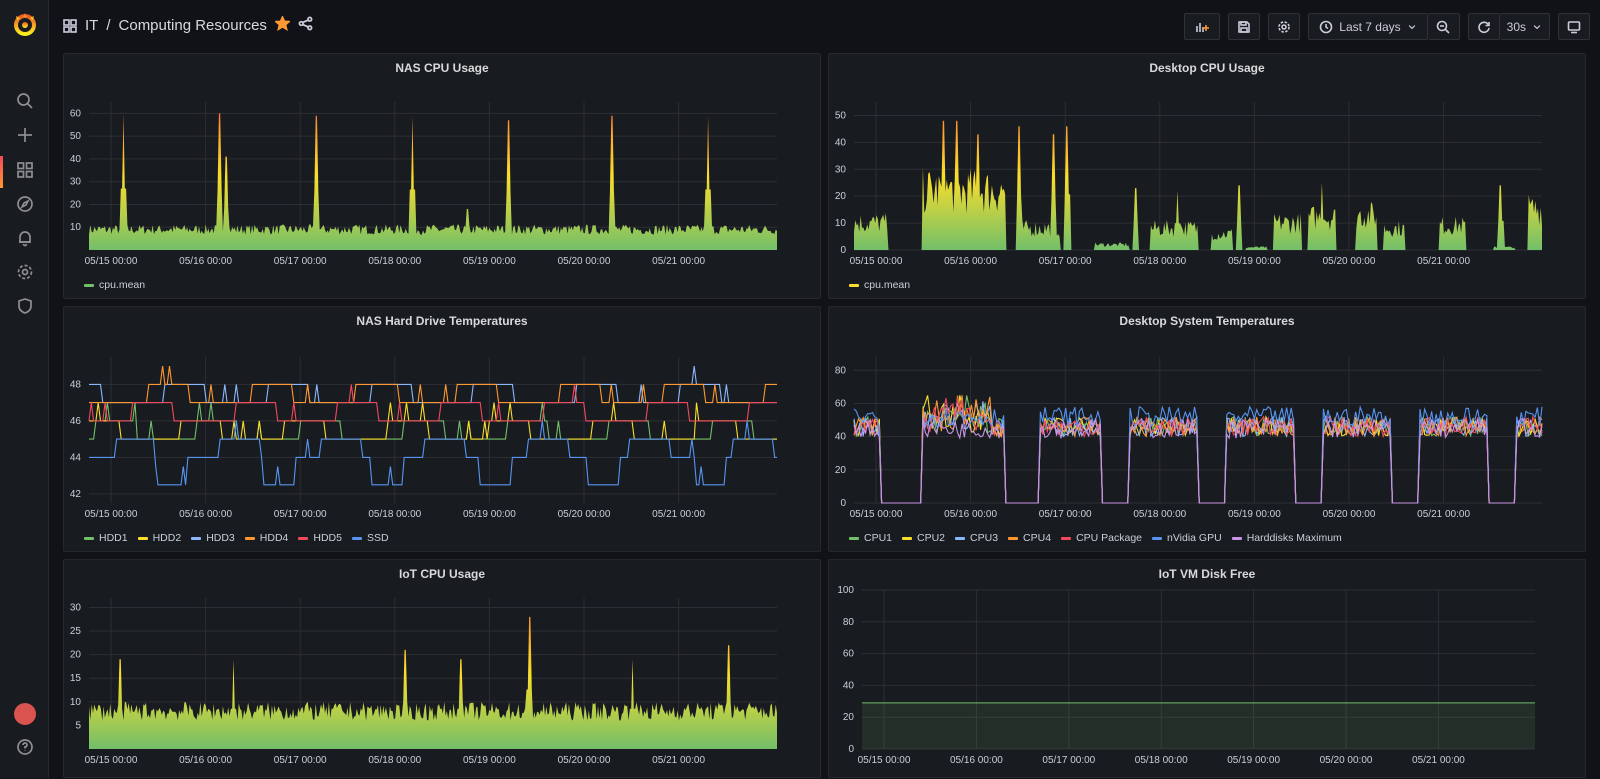  I want to click on legend-item: HDD2, so click(159, 538).